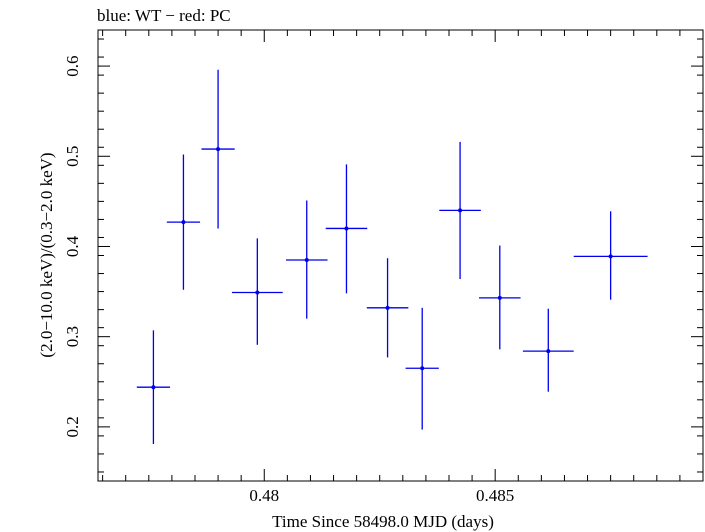  I want to click on x-axis-label: Time Since 58498.0 MJD (days), so click(383, 521).